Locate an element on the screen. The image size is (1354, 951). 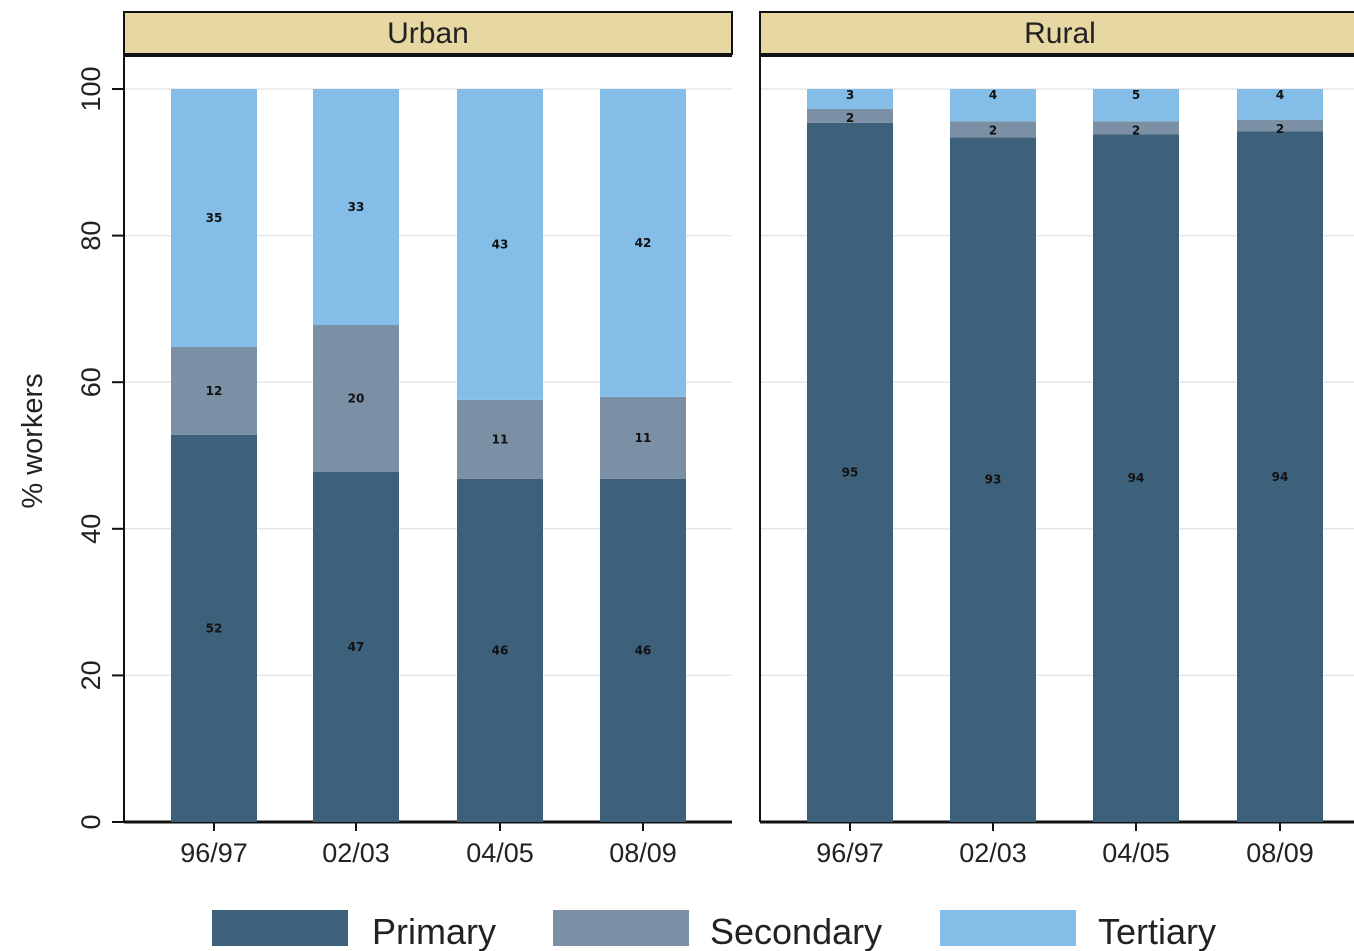
data-label: 20 is located at coordinates (356, 398).